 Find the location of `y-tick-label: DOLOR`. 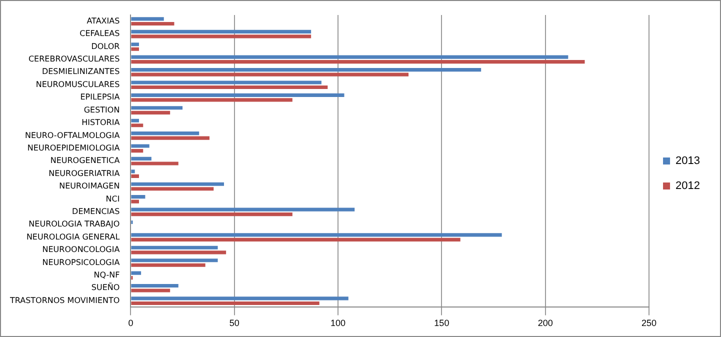

y-tick-label: DOLOR is located at coordinates (105, 46).